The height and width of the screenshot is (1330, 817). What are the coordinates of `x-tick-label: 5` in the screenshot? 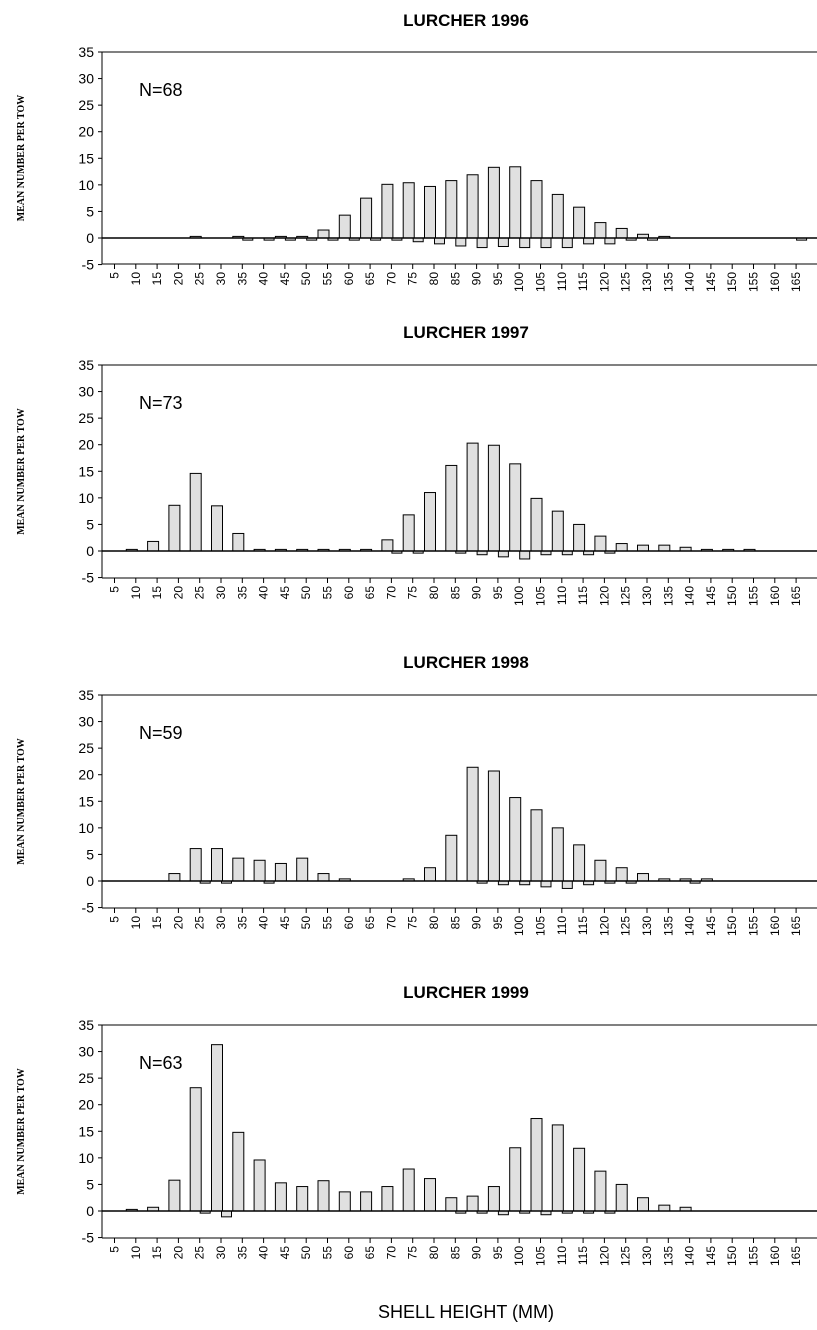 It's located at (115, 1249).